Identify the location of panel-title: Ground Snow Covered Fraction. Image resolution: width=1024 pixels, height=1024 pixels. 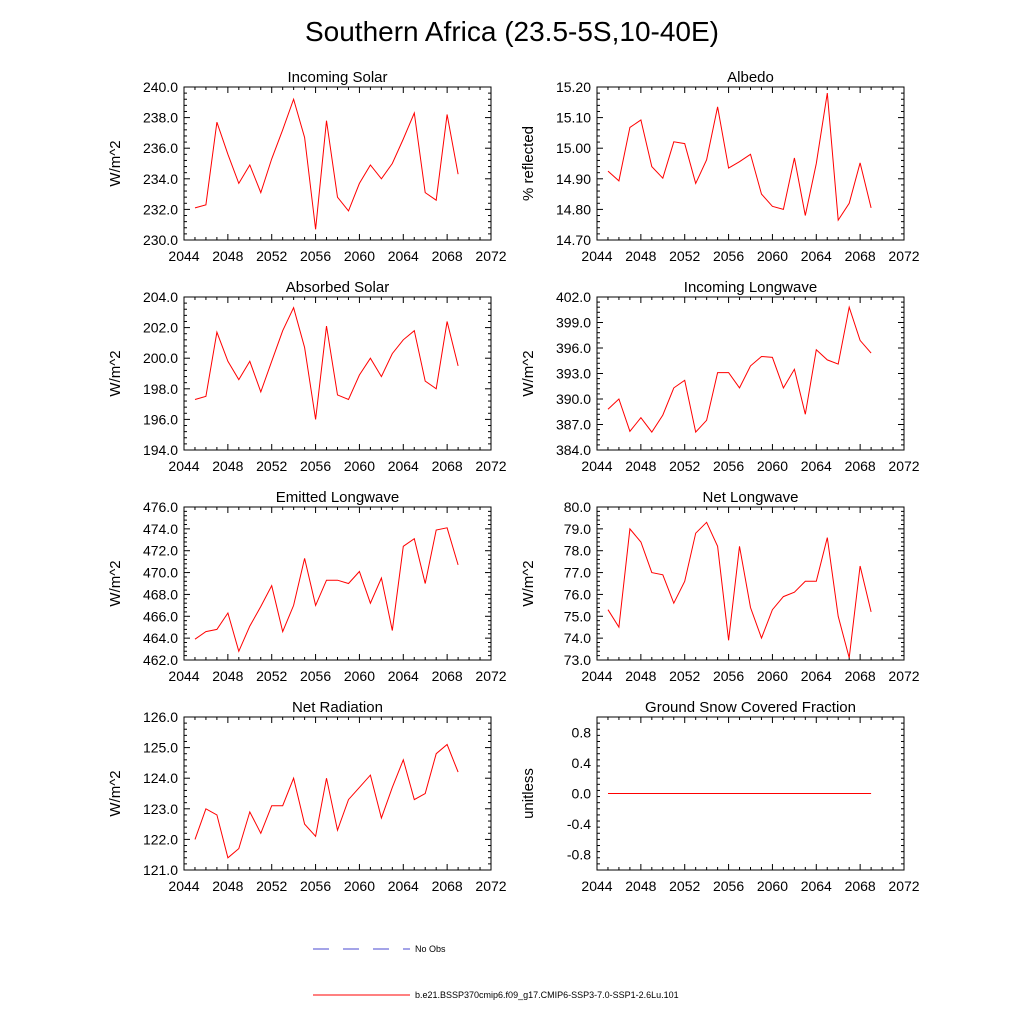
(750, 707).